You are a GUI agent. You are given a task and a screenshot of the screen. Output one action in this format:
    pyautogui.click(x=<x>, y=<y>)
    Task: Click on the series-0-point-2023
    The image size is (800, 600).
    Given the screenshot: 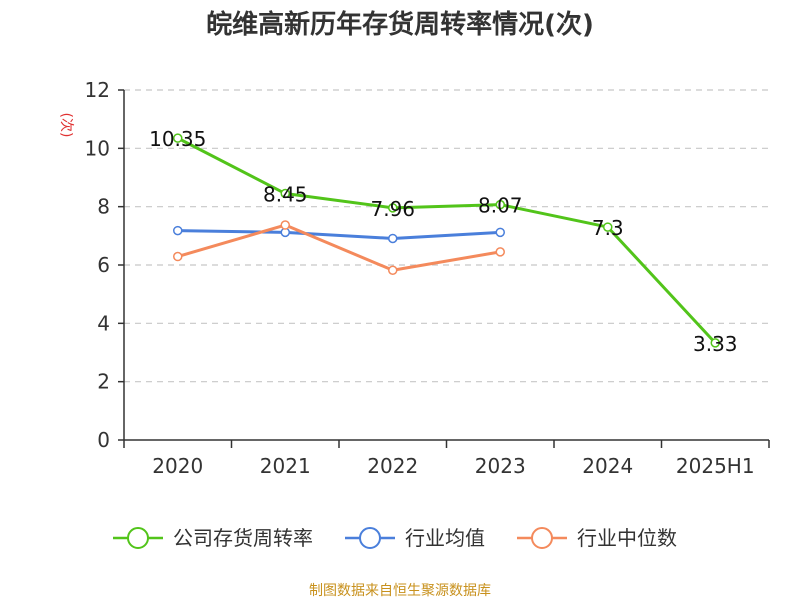 What is the action you would take?
    pyautogui.click(x=500, y=204)
    